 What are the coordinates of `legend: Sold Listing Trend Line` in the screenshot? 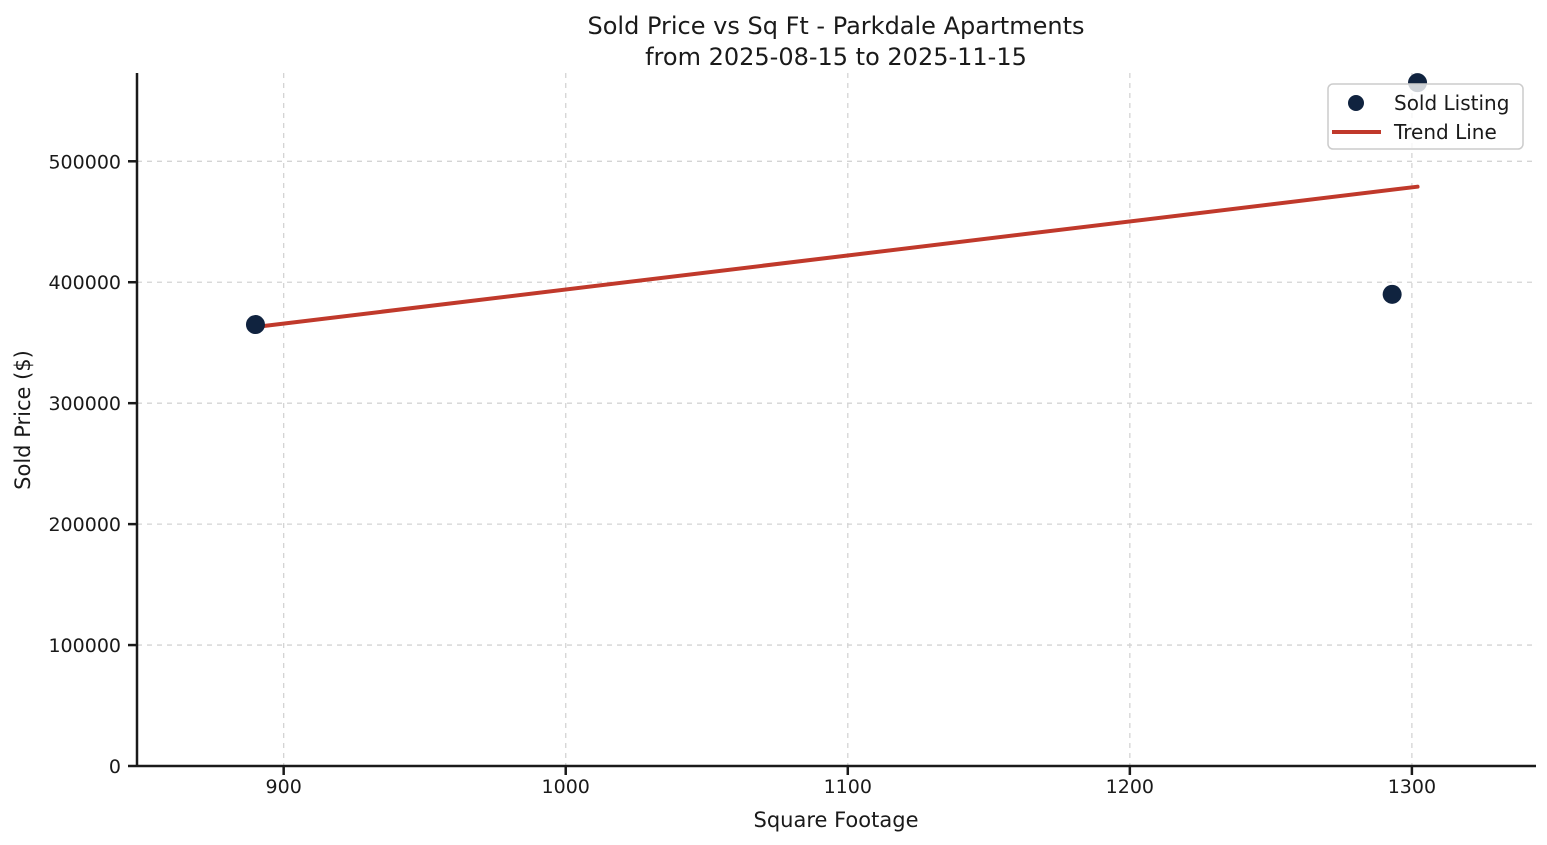 It's located at (1425, 116).